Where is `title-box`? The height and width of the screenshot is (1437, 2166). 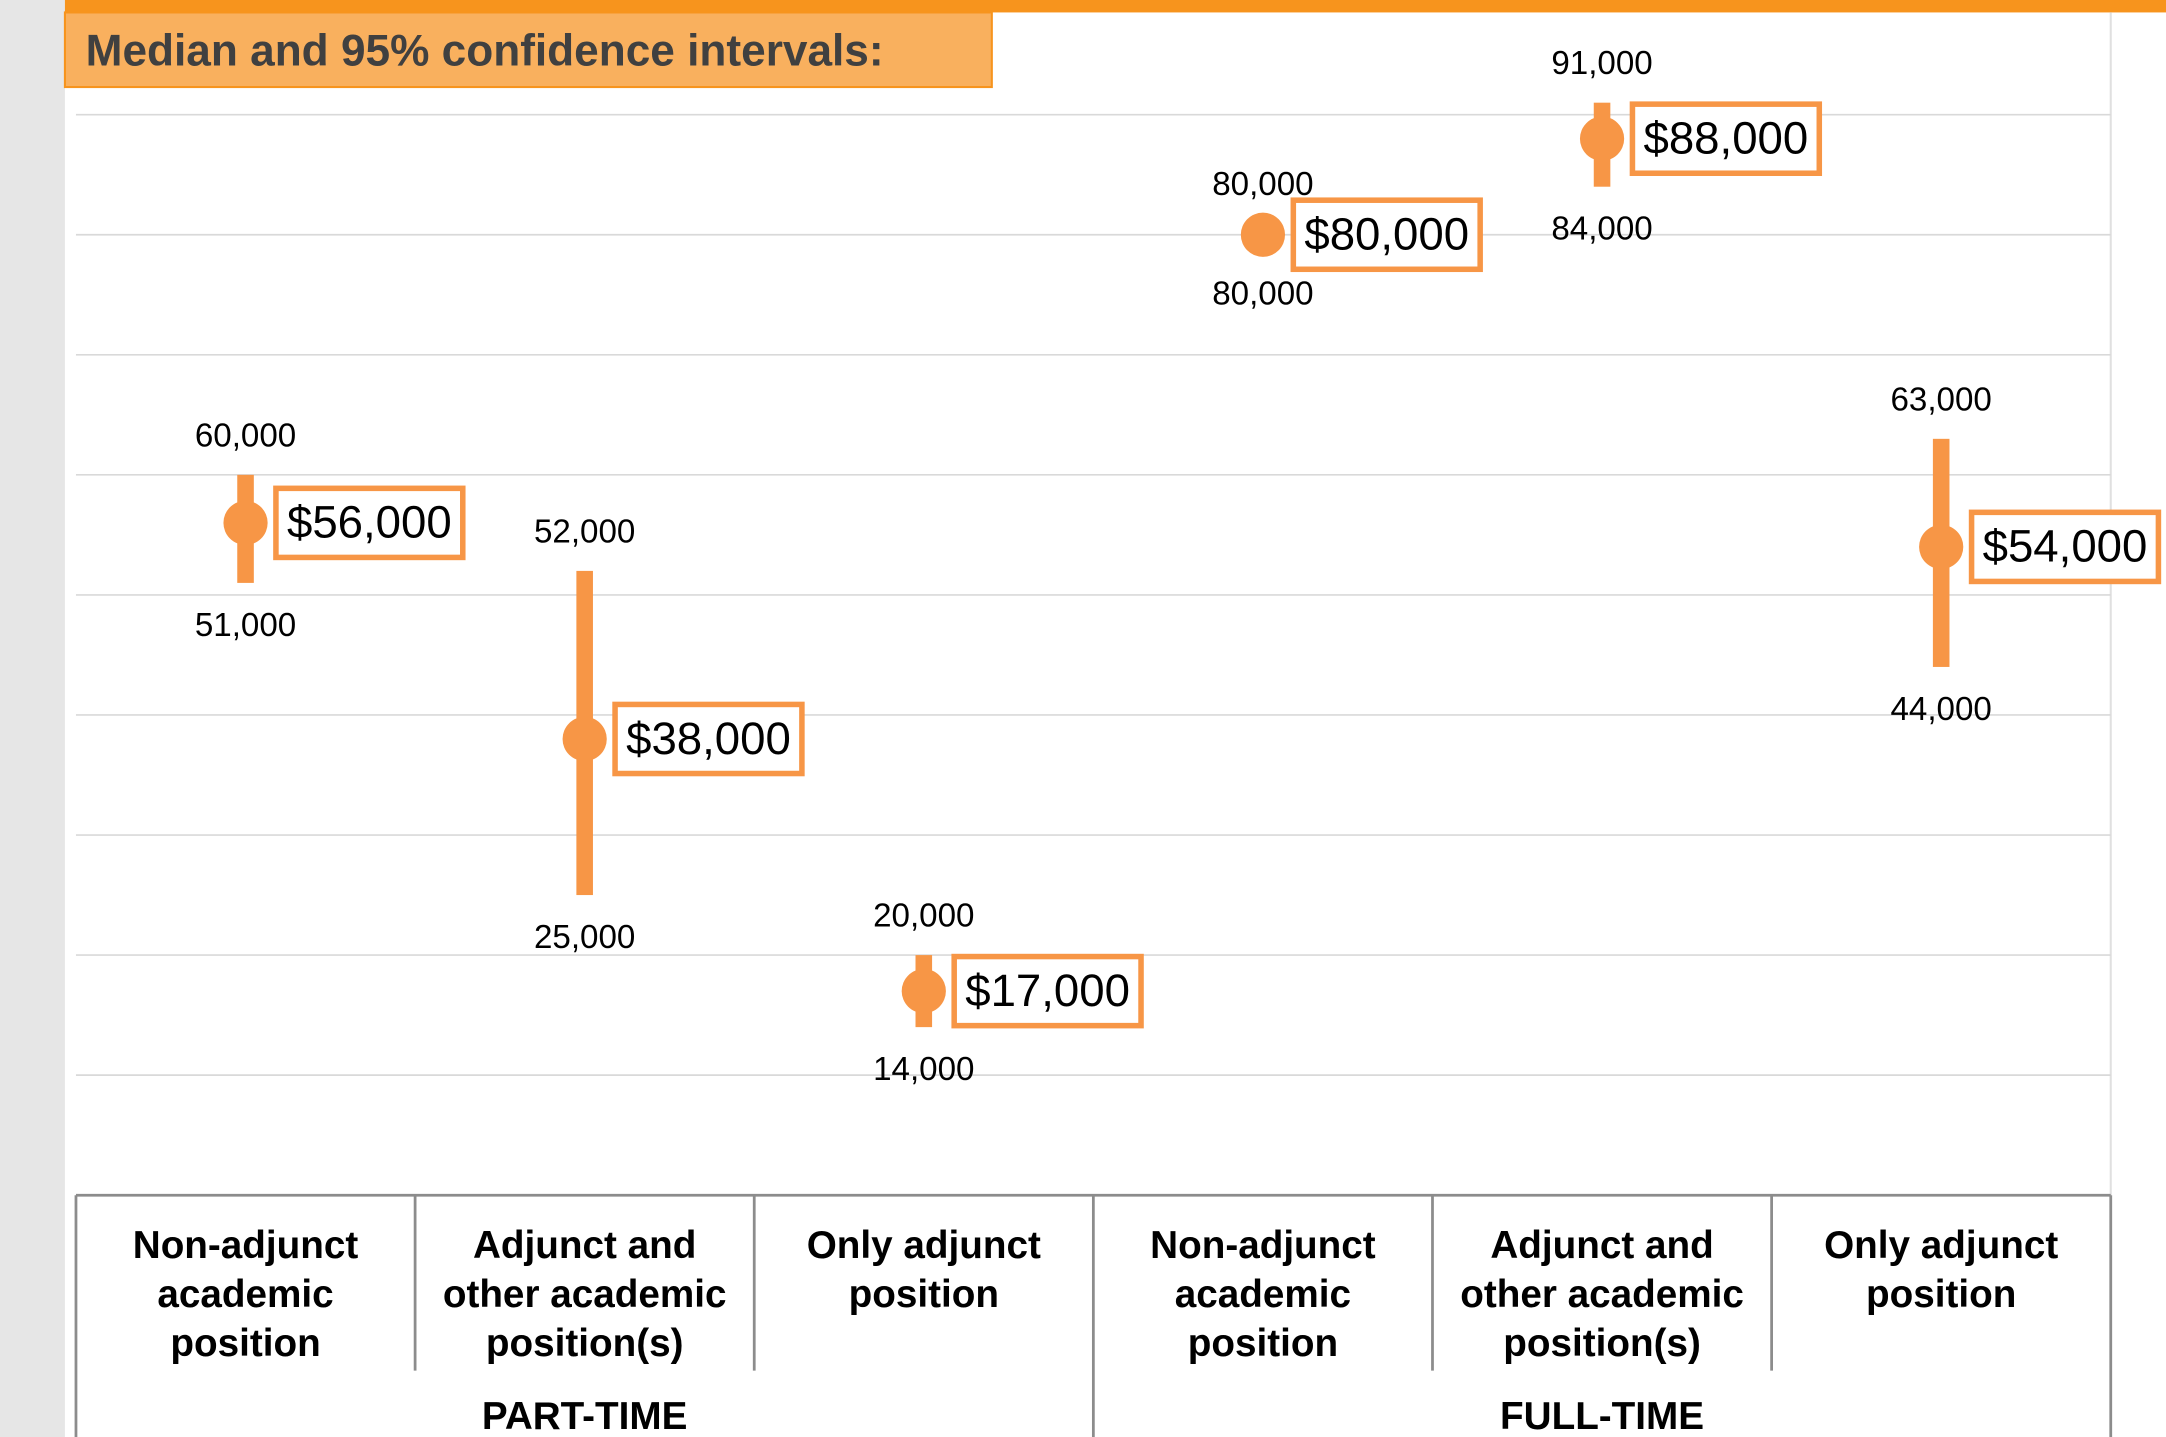
title-box is located at coordinates (528, 50).